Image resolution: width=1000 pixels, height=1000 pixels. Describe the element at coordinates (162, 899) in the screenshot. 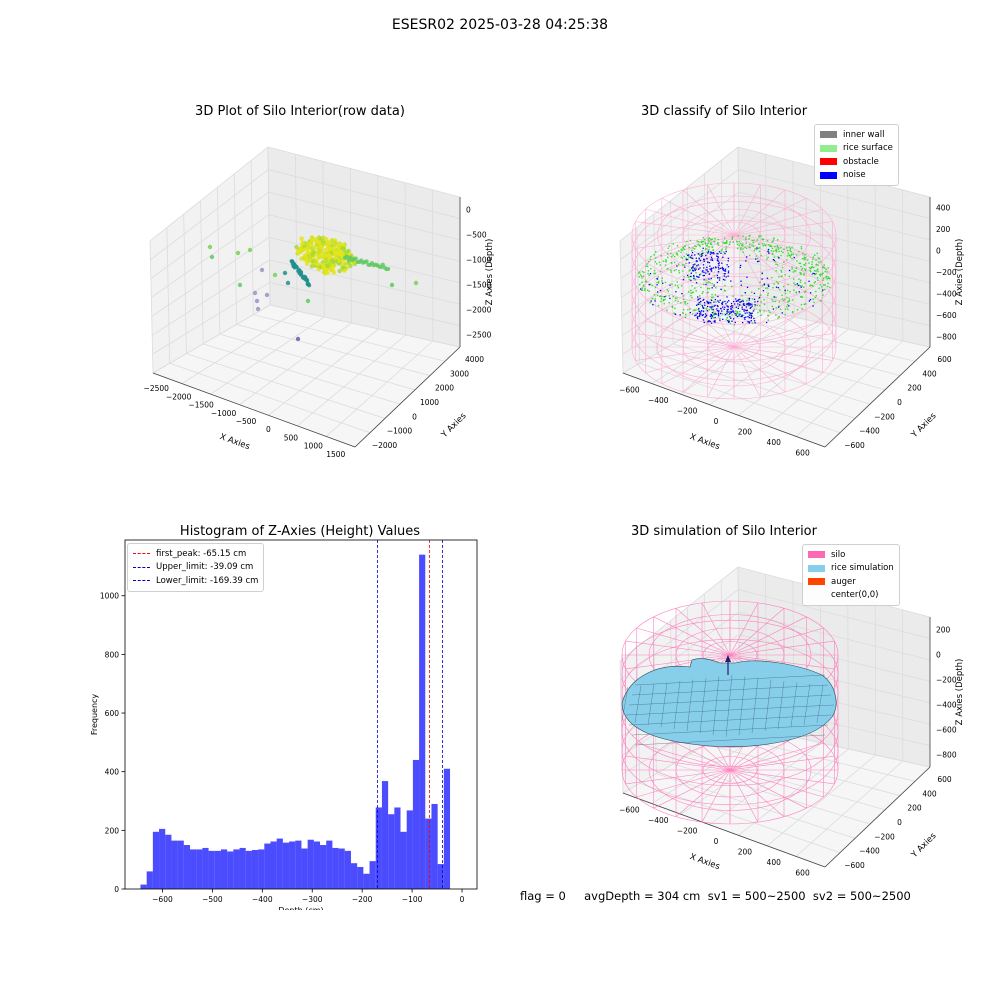

I see `x-tick-label: −600` at that location.